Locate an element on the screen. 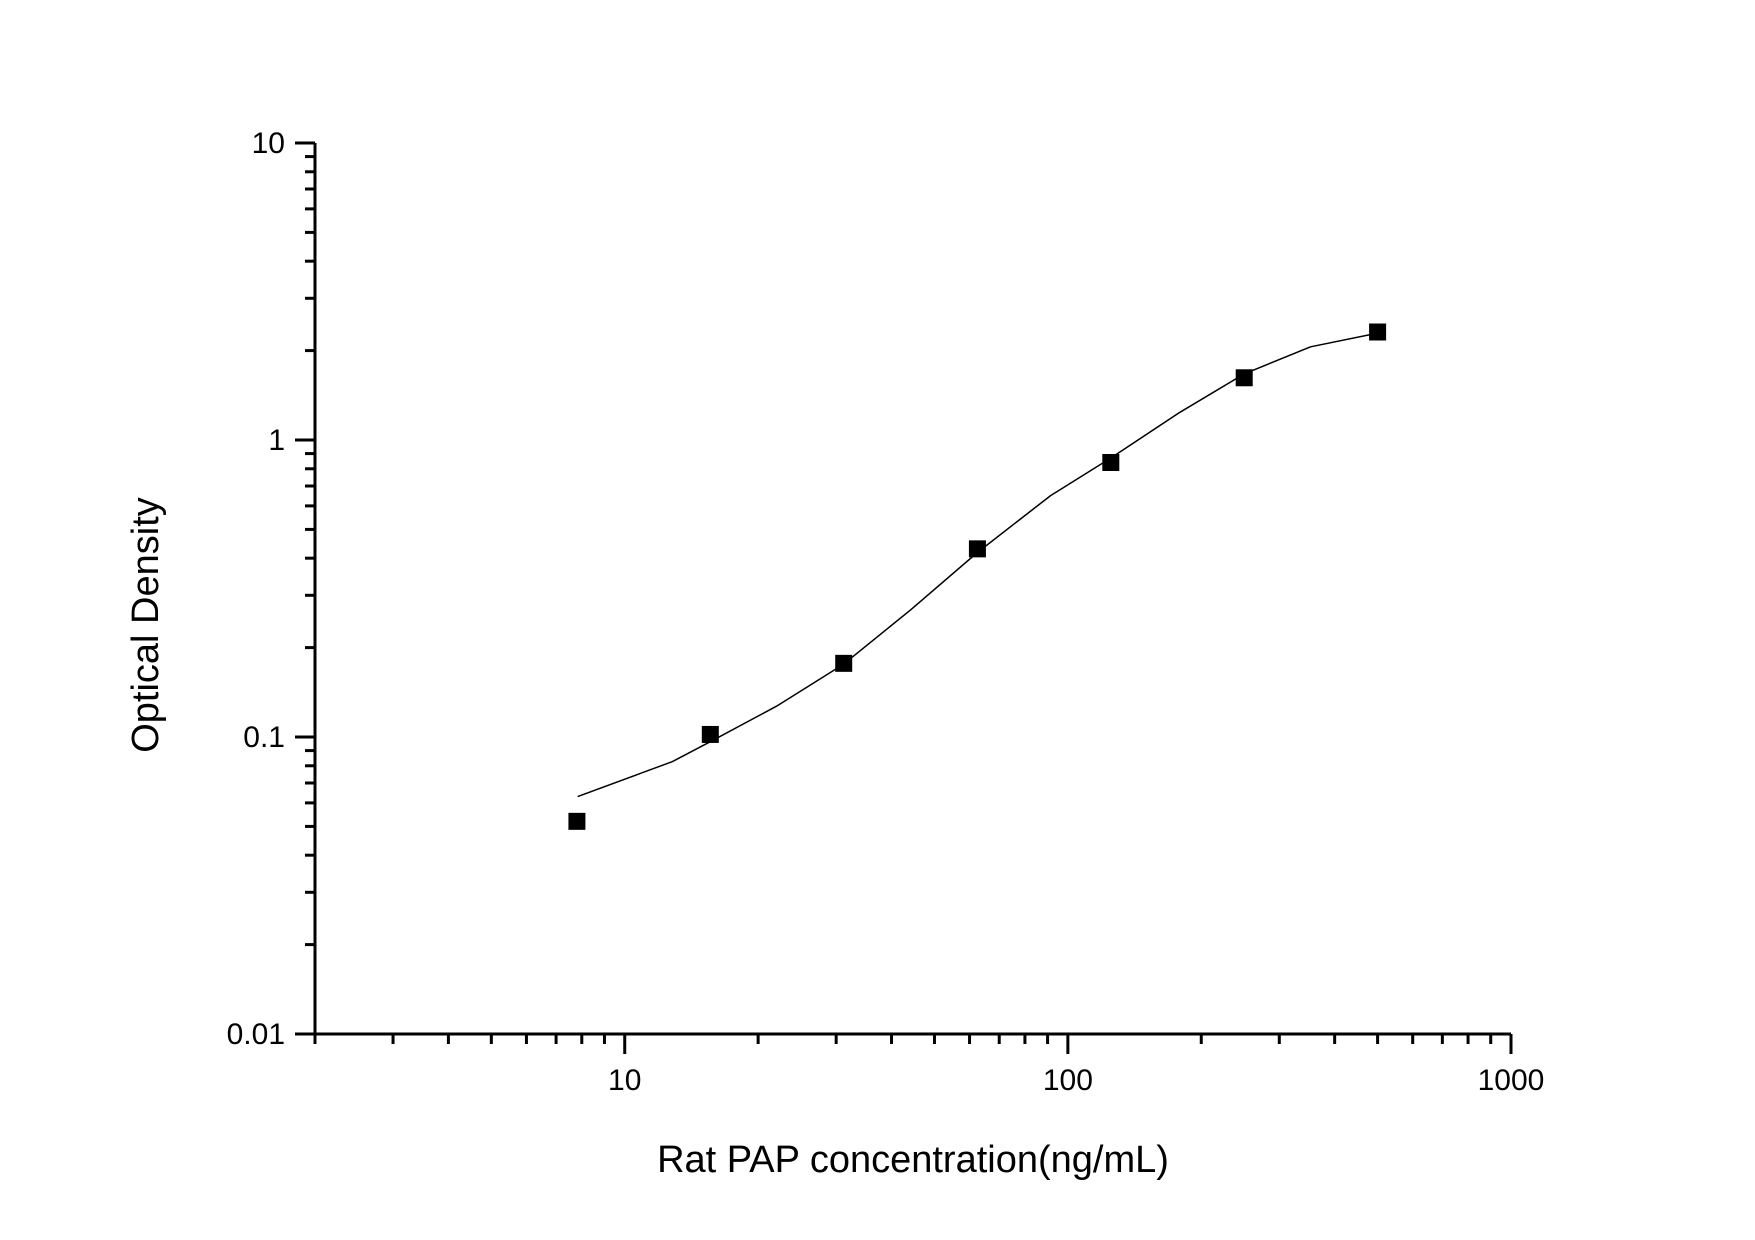 Image resolution: width=1755 pixels, height=1240 pixels. x-tick-label: 100 is located at coordinates (1068, 1080).